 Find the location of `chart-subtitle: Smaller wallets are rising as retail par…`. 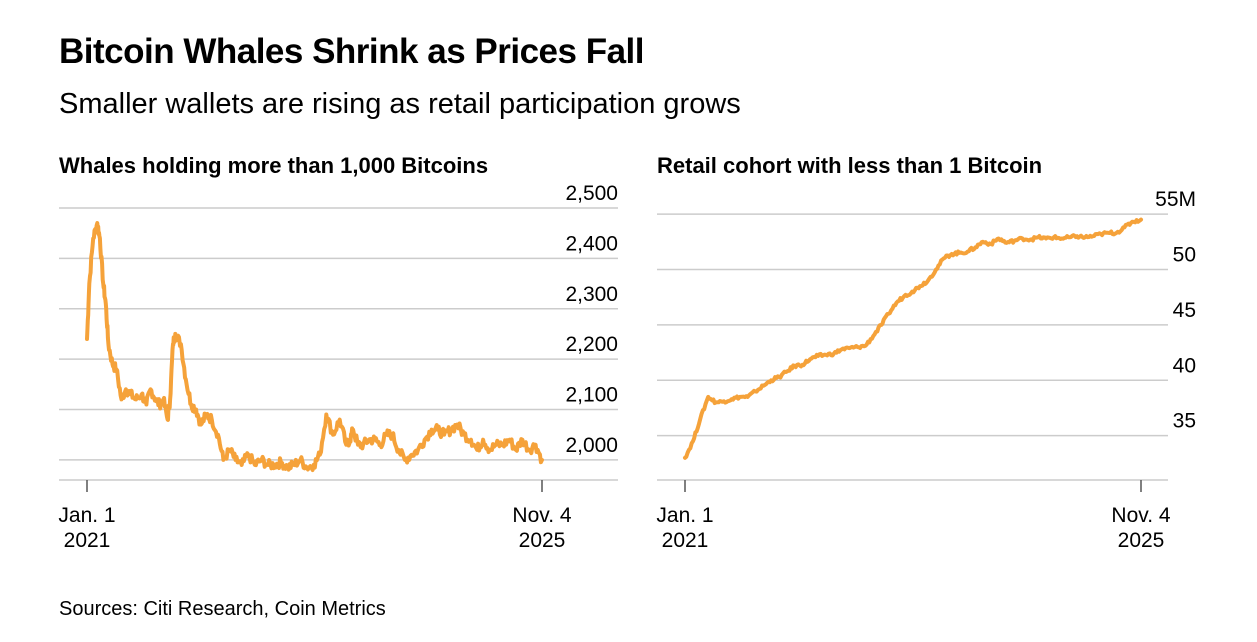

chart-subtitle: Smaller wallets are rising as retail par… is located at coordinates (400, 104).